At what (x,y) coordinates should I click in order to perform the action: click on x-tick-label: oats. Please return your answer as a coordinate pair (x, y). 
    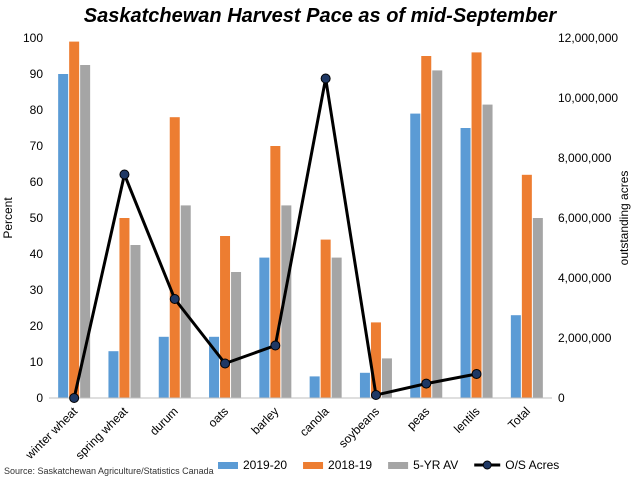
    Looking at the image, I should click on (218, 417).